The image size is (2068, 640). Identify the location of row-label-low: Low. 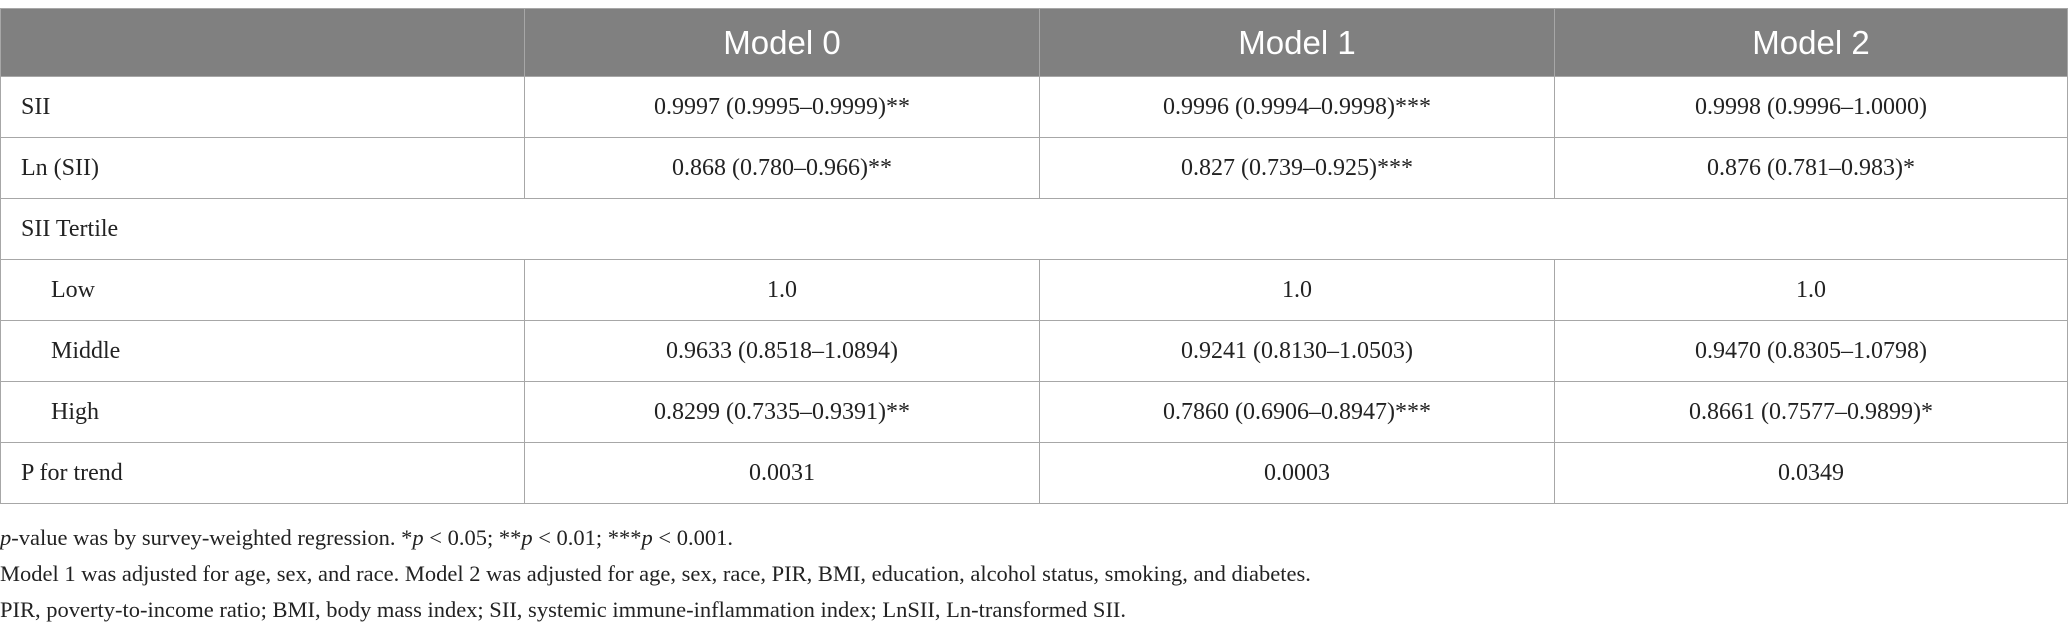
(262, 290).